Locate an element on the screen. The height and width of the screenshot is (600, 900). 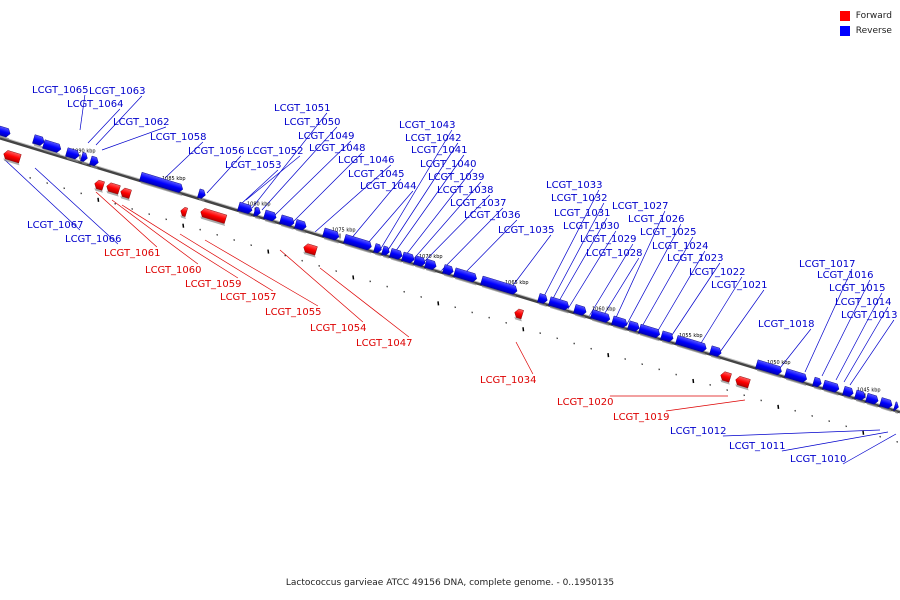
scale-label: 1060 kbp is located at coordinates (604, 310).